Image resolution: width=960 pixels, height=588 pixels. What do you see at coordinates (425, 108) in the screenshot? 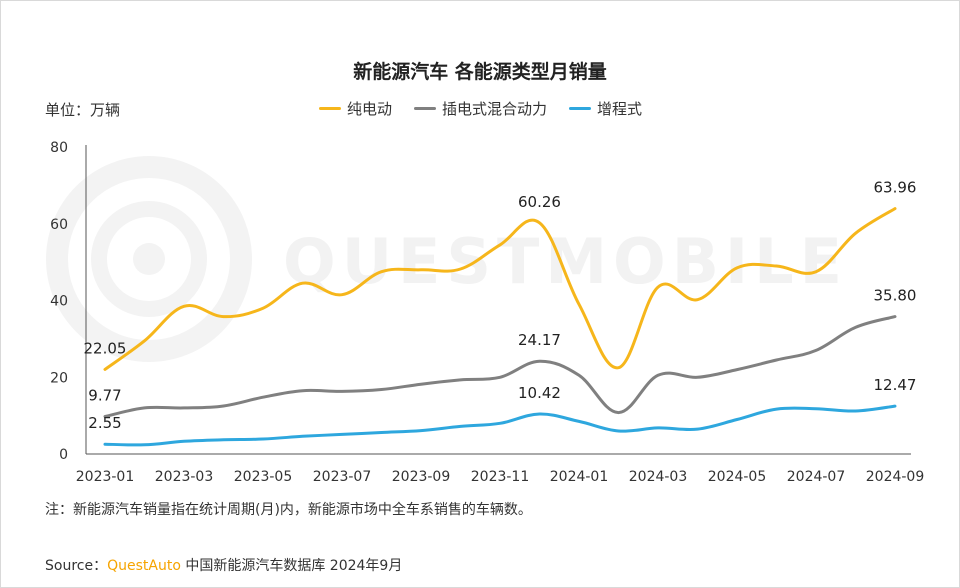
I see `legend-swatch-phev` at bounding box center [425, 108].